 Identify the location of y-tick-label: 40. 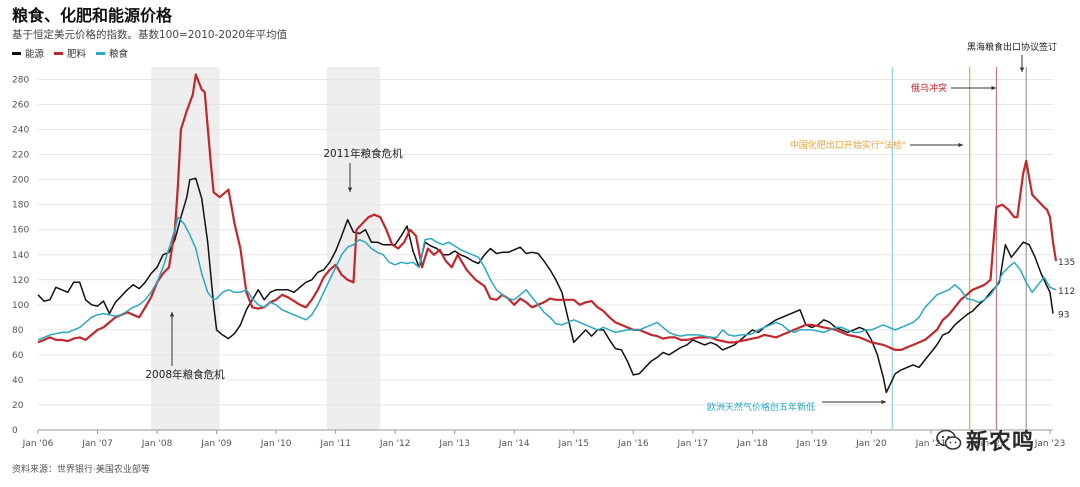
(18, 381).